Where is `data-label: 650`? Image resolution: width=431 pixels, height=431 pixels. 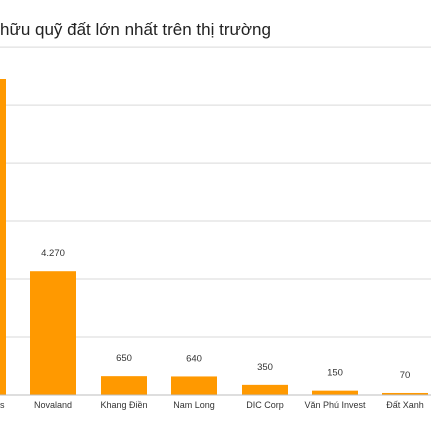 data-label: 650 is located at coordinates (124, 358).